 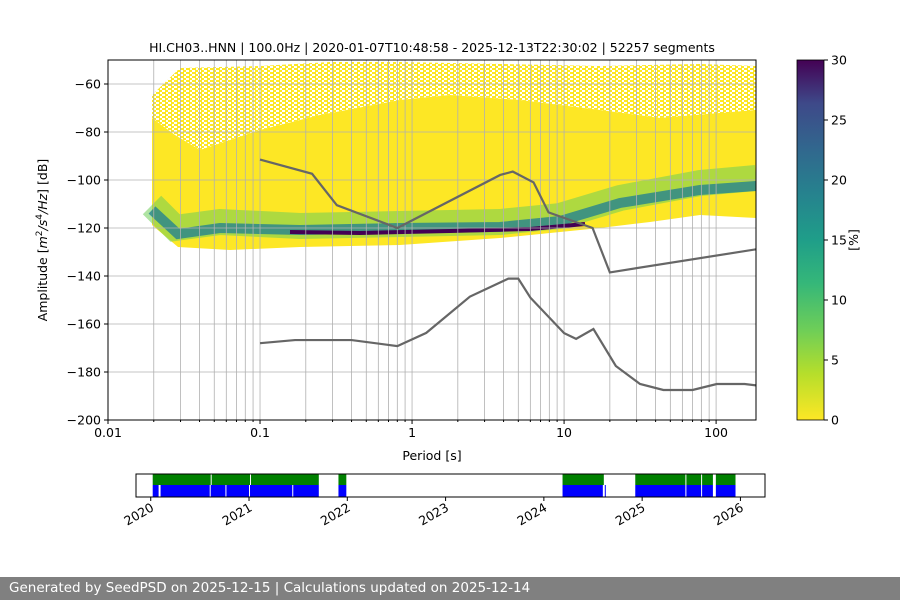 I want to click on x-tick-label: 0.01, so click(x=108, y=432).